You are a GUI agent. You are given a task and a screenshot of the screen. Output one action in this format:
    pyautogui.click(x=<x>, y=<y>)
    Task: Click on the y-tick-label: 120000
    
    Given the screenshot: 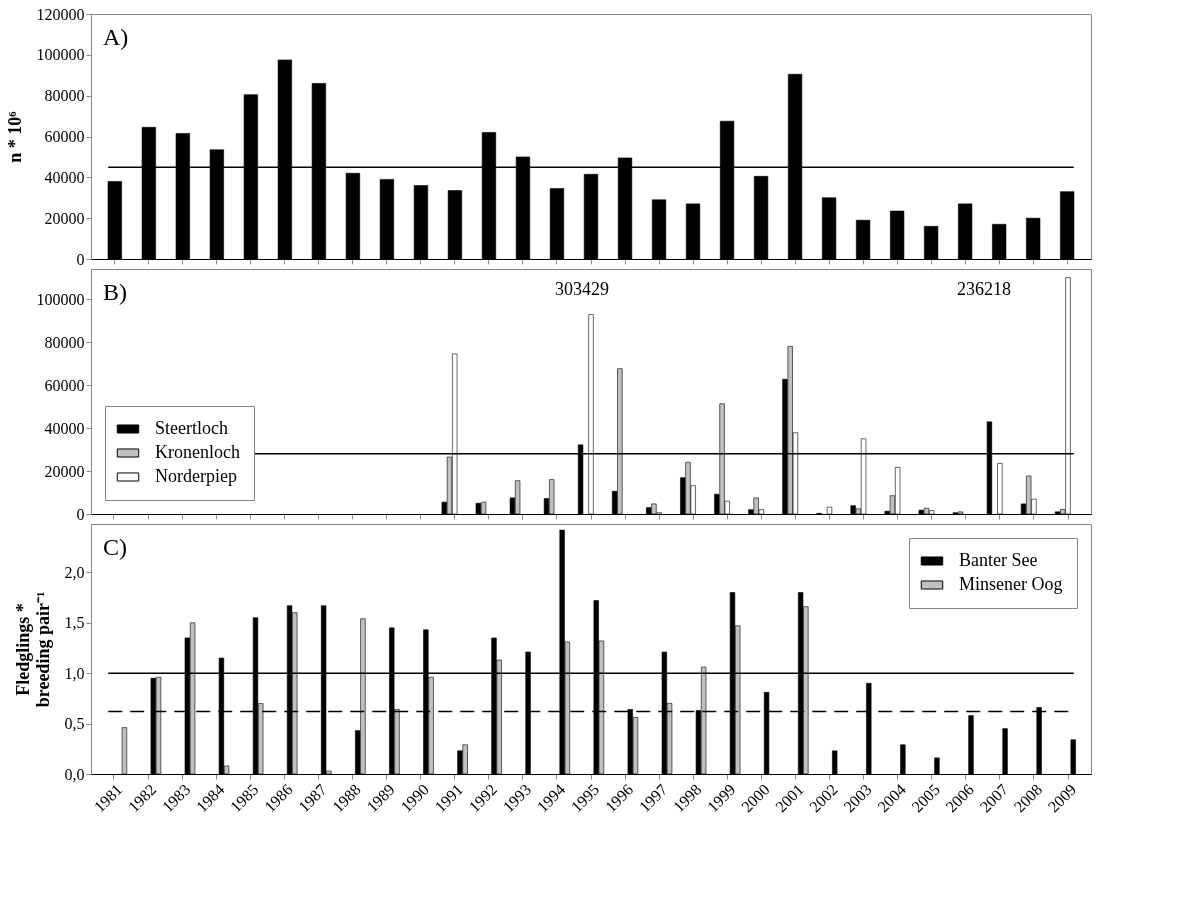 What is the action you would take?
    pyautogui.click(x=60, y=14)
    